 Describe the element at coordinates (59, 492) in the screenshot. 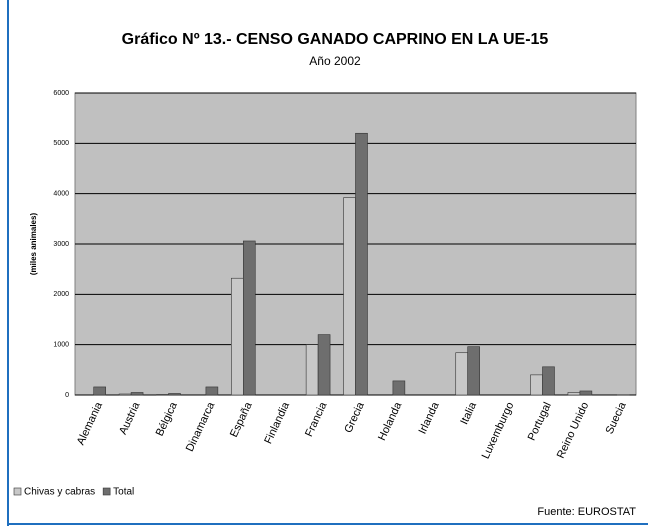

I see `legend-label: Chivas y cabras` at that location.